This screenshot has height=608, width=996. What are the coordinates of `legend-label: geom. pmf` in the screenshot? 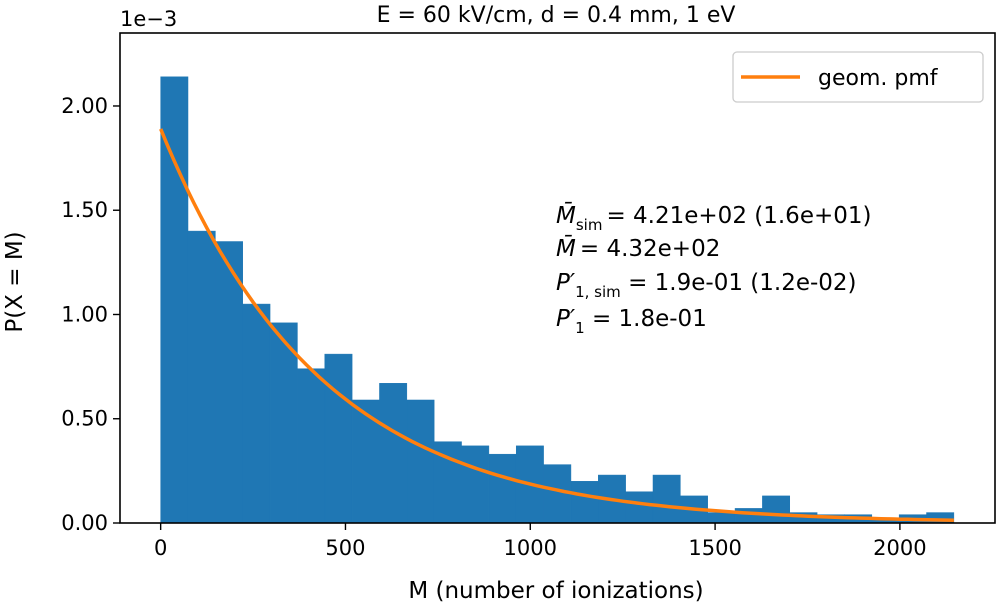 It's located at (878, 78).